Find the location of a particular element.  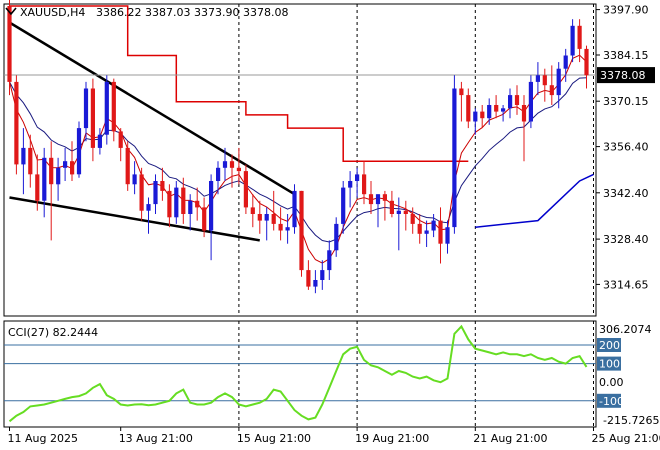

chevron-down-icon is located at coordinates (11, 11).